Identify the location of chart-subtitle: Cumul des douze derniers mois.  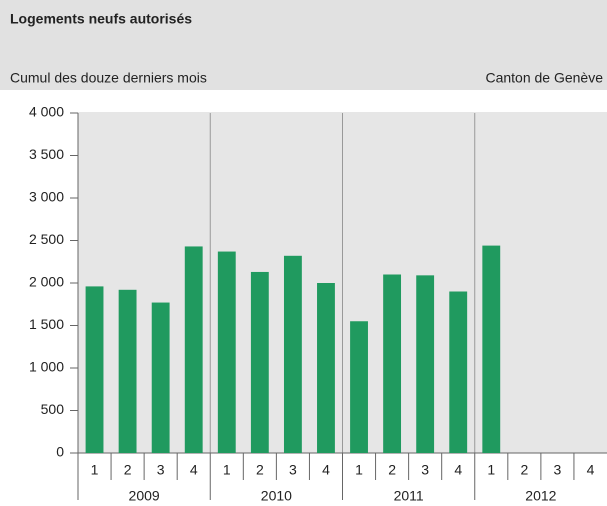
(108, 78).